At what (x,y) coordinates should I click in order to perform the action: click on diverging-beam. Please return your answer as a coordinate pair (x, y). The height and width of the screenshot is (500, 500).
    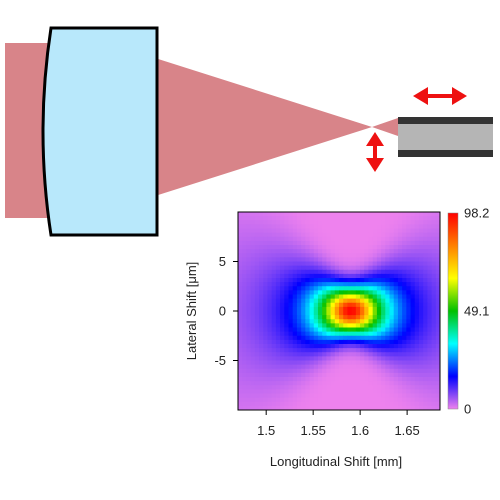
    Looking at the image, I should click on (385, 127).